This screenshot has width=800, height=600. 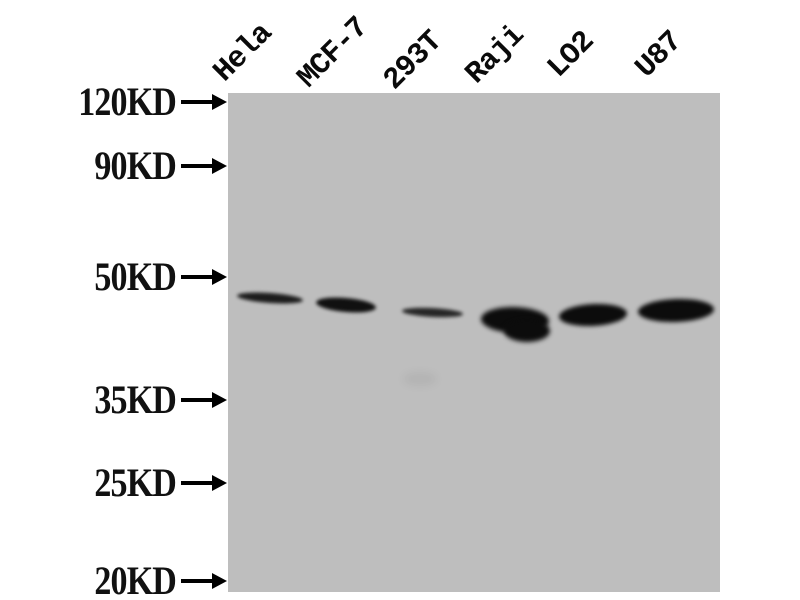 I want to click on mw-label-50kd: 50KD, so click(x=135, y=276).